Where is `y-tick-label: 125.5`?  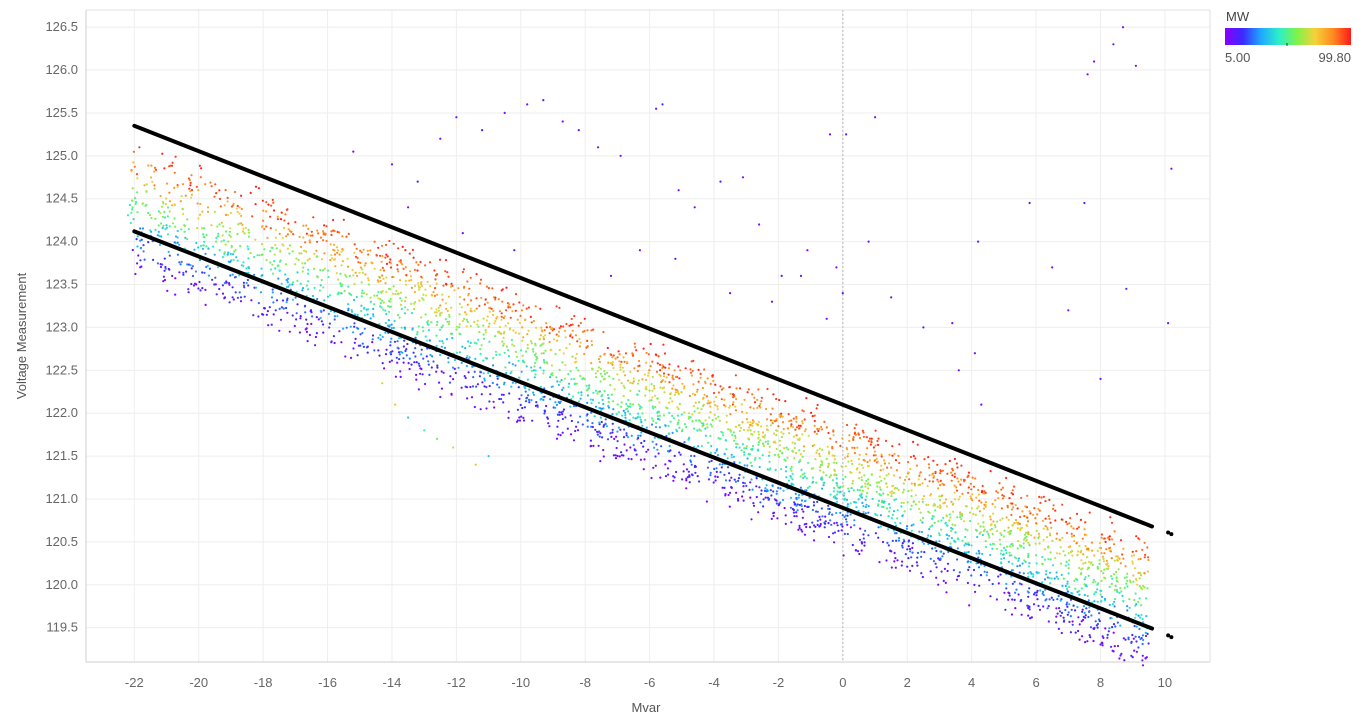 y-tick-label: 125.5 is located at coordinates (61, 112).